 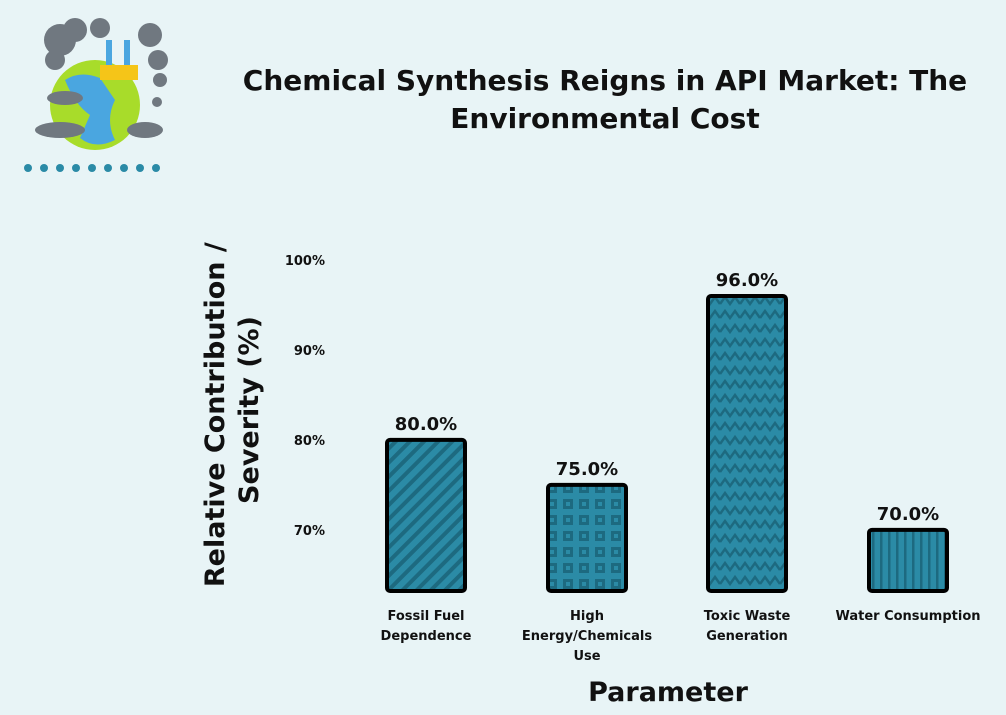 What do you see at coordinates (232, 410) in the screenshot?
I see `y-axis-label: Relative Contribution / Severity (%)` at bounding box center [232, 410].